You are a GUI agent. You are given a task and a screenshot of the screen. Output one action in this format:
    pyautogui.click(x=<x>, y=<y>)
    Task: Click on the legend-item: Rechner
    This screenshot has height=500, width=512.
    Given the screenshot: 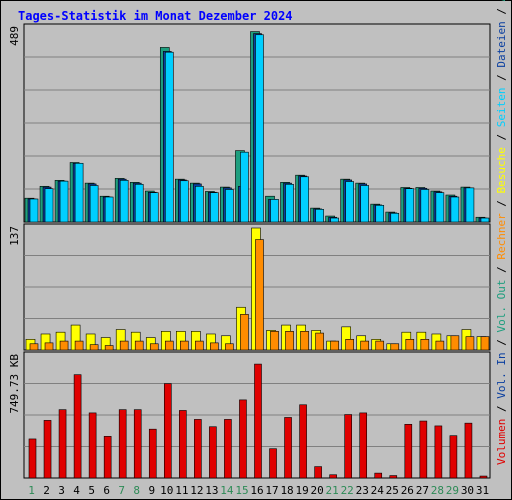 What is the action you would take?
    pyautogui.click(x=501, y=236)
    